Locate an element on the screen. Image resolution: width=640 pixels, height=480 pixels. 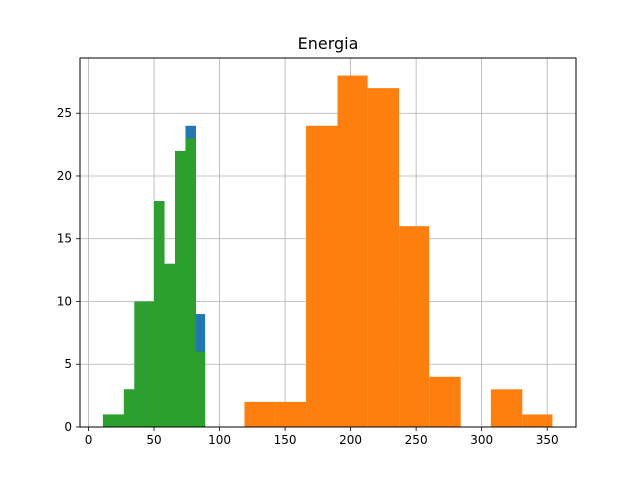
x-tick-label: 100 is located at coordinates (219, 440).